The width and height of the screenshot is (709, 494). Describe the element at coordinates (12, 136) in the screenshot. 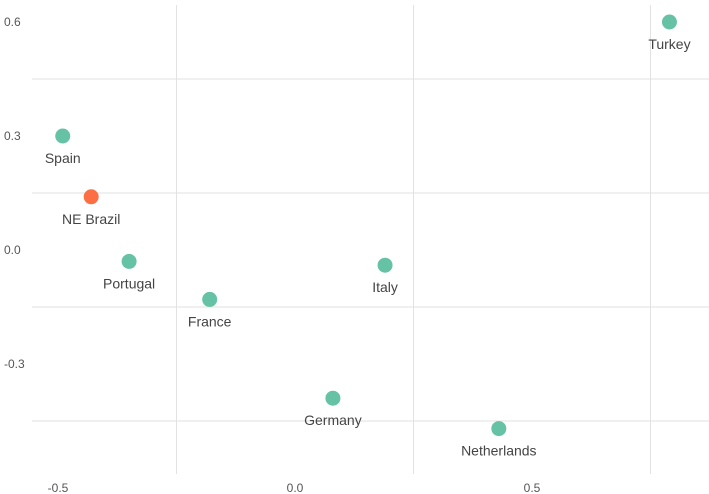

I see `y-tick-label: 0.3` at that location.